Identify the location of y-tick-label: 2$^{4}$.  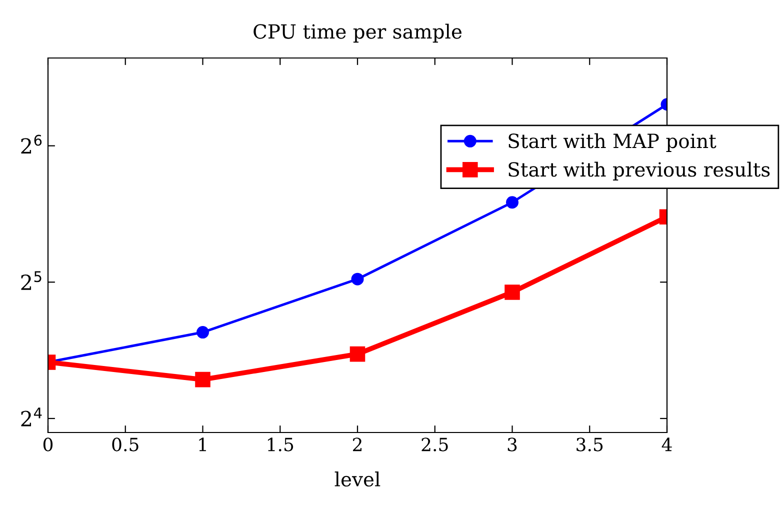
(31, 417).